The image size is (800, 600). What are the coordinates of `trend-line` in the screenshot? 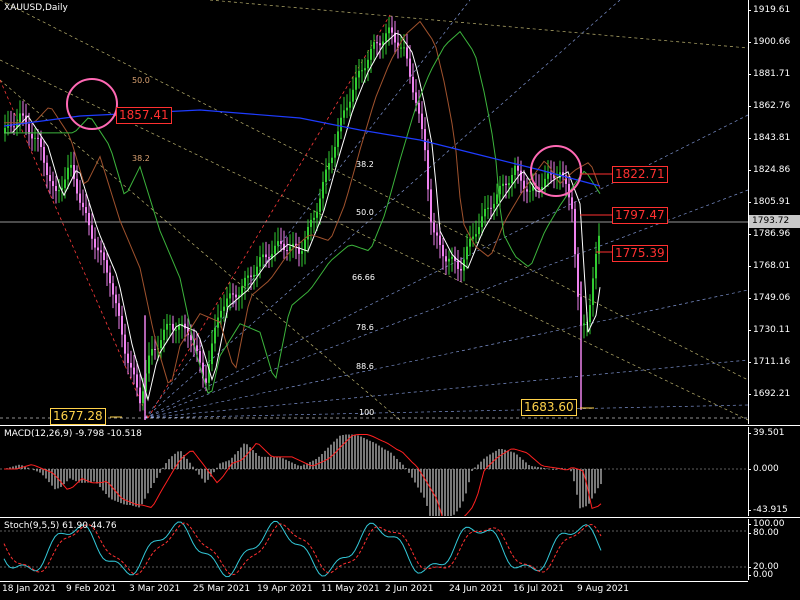 It's located at (479, 24).